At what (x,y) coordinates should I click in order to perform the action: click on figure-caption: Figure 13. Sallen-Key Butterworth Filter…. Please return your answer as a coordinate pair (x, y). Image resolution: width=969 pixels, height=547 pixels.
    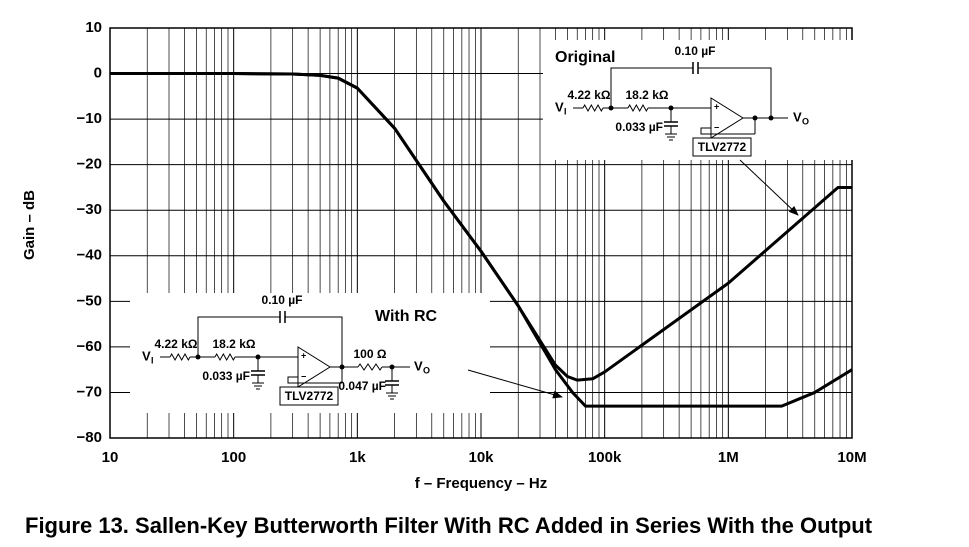
    Looking at the image, I should click on (449, 525).